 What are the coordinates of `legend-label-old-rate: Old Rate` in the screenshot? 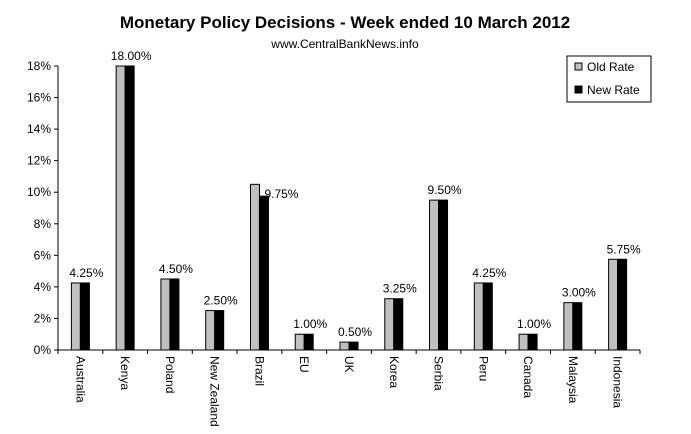 It's located at (611, 67).